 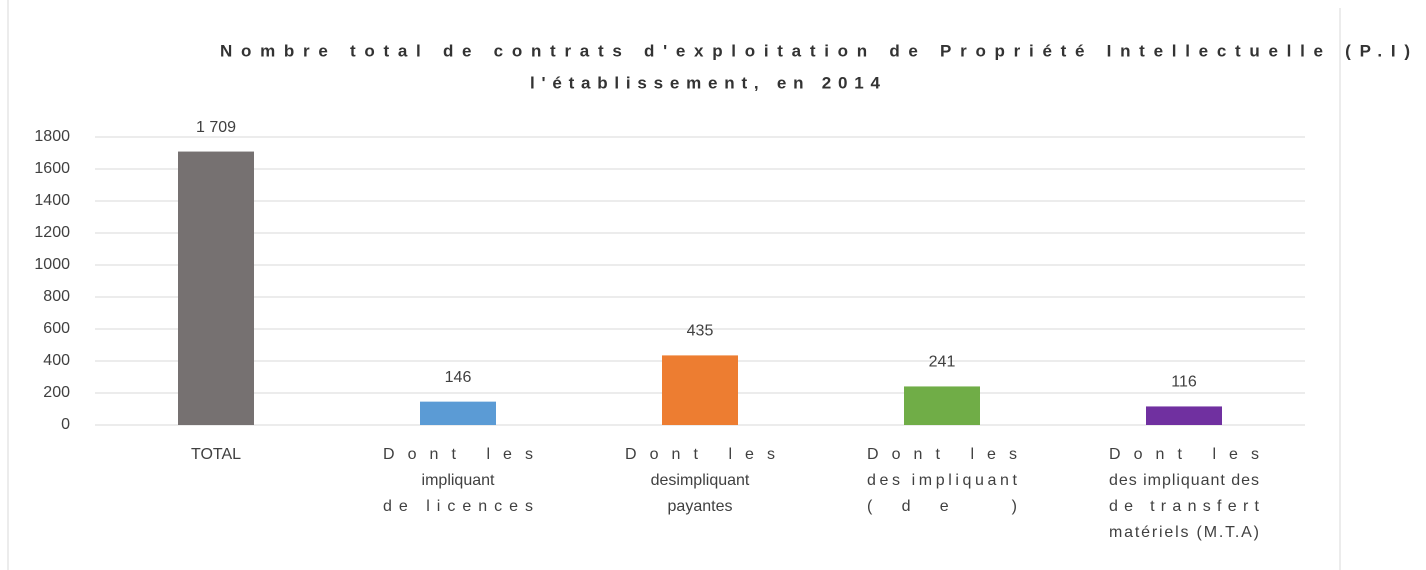 I want to click on x-tick-label: de licences, so click(x=458, y=506).